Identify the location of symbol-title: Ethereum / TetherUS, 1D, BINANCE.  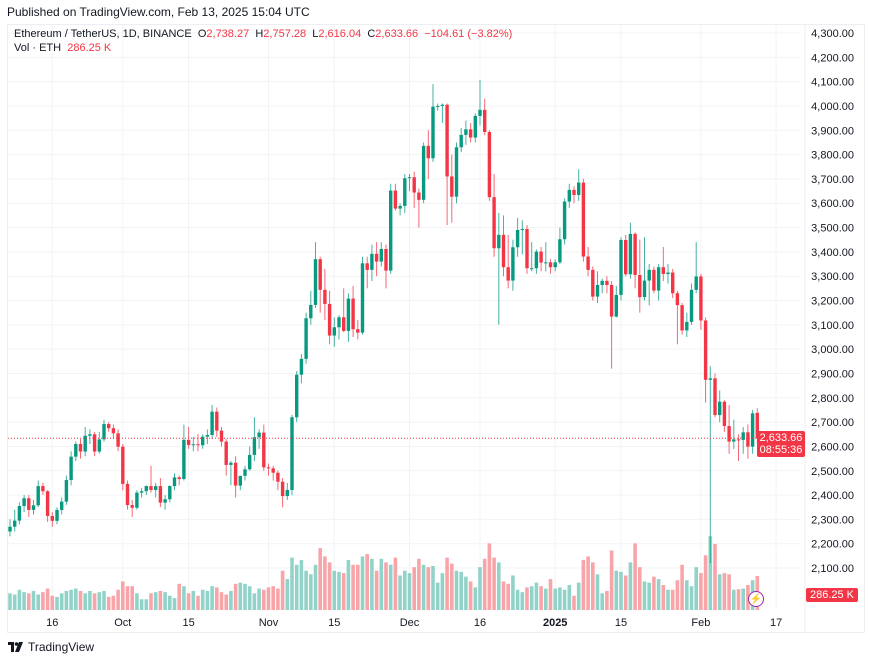
(103, 34).